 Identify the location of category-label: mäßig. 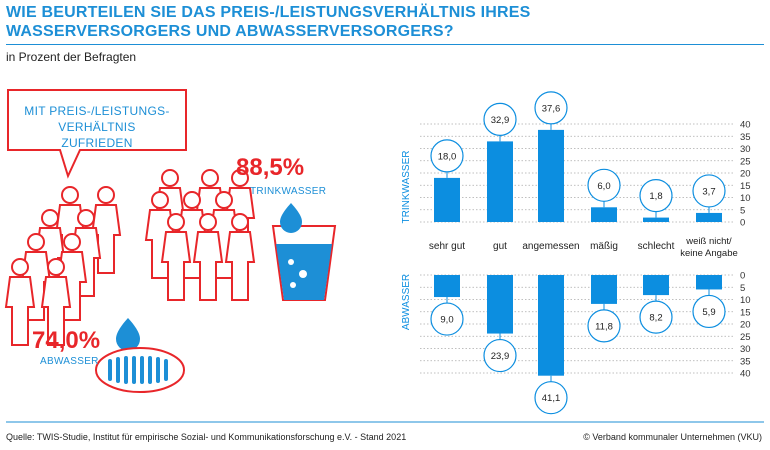
(604, 246).